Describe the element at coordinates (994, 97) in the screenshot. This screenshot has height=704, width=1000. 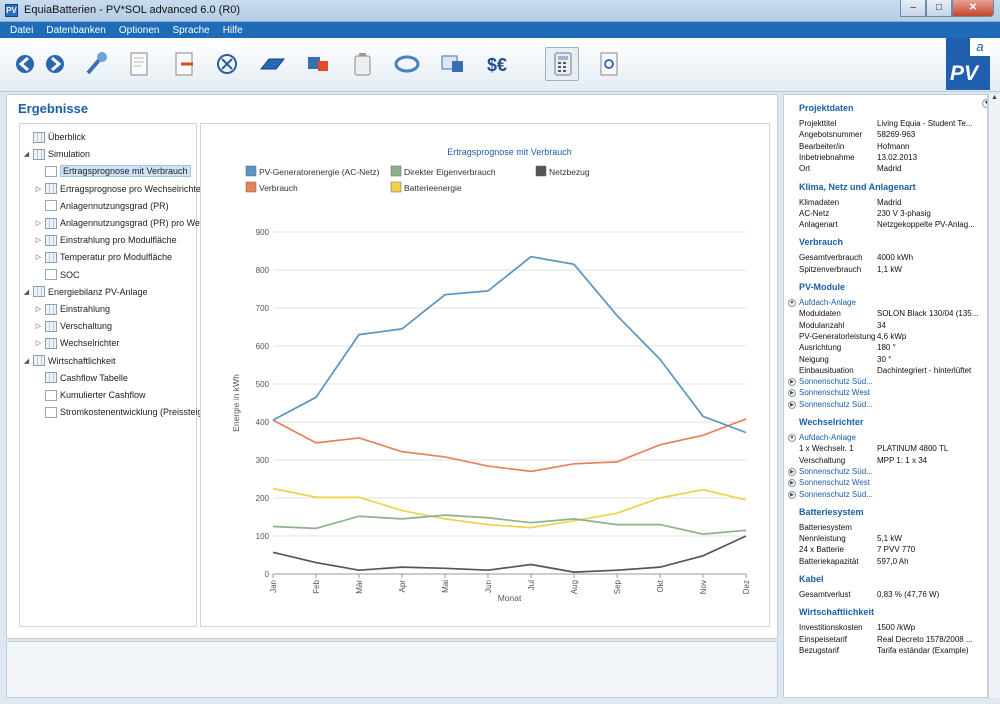
I see `scroll-up-icon: ▲` at that location.